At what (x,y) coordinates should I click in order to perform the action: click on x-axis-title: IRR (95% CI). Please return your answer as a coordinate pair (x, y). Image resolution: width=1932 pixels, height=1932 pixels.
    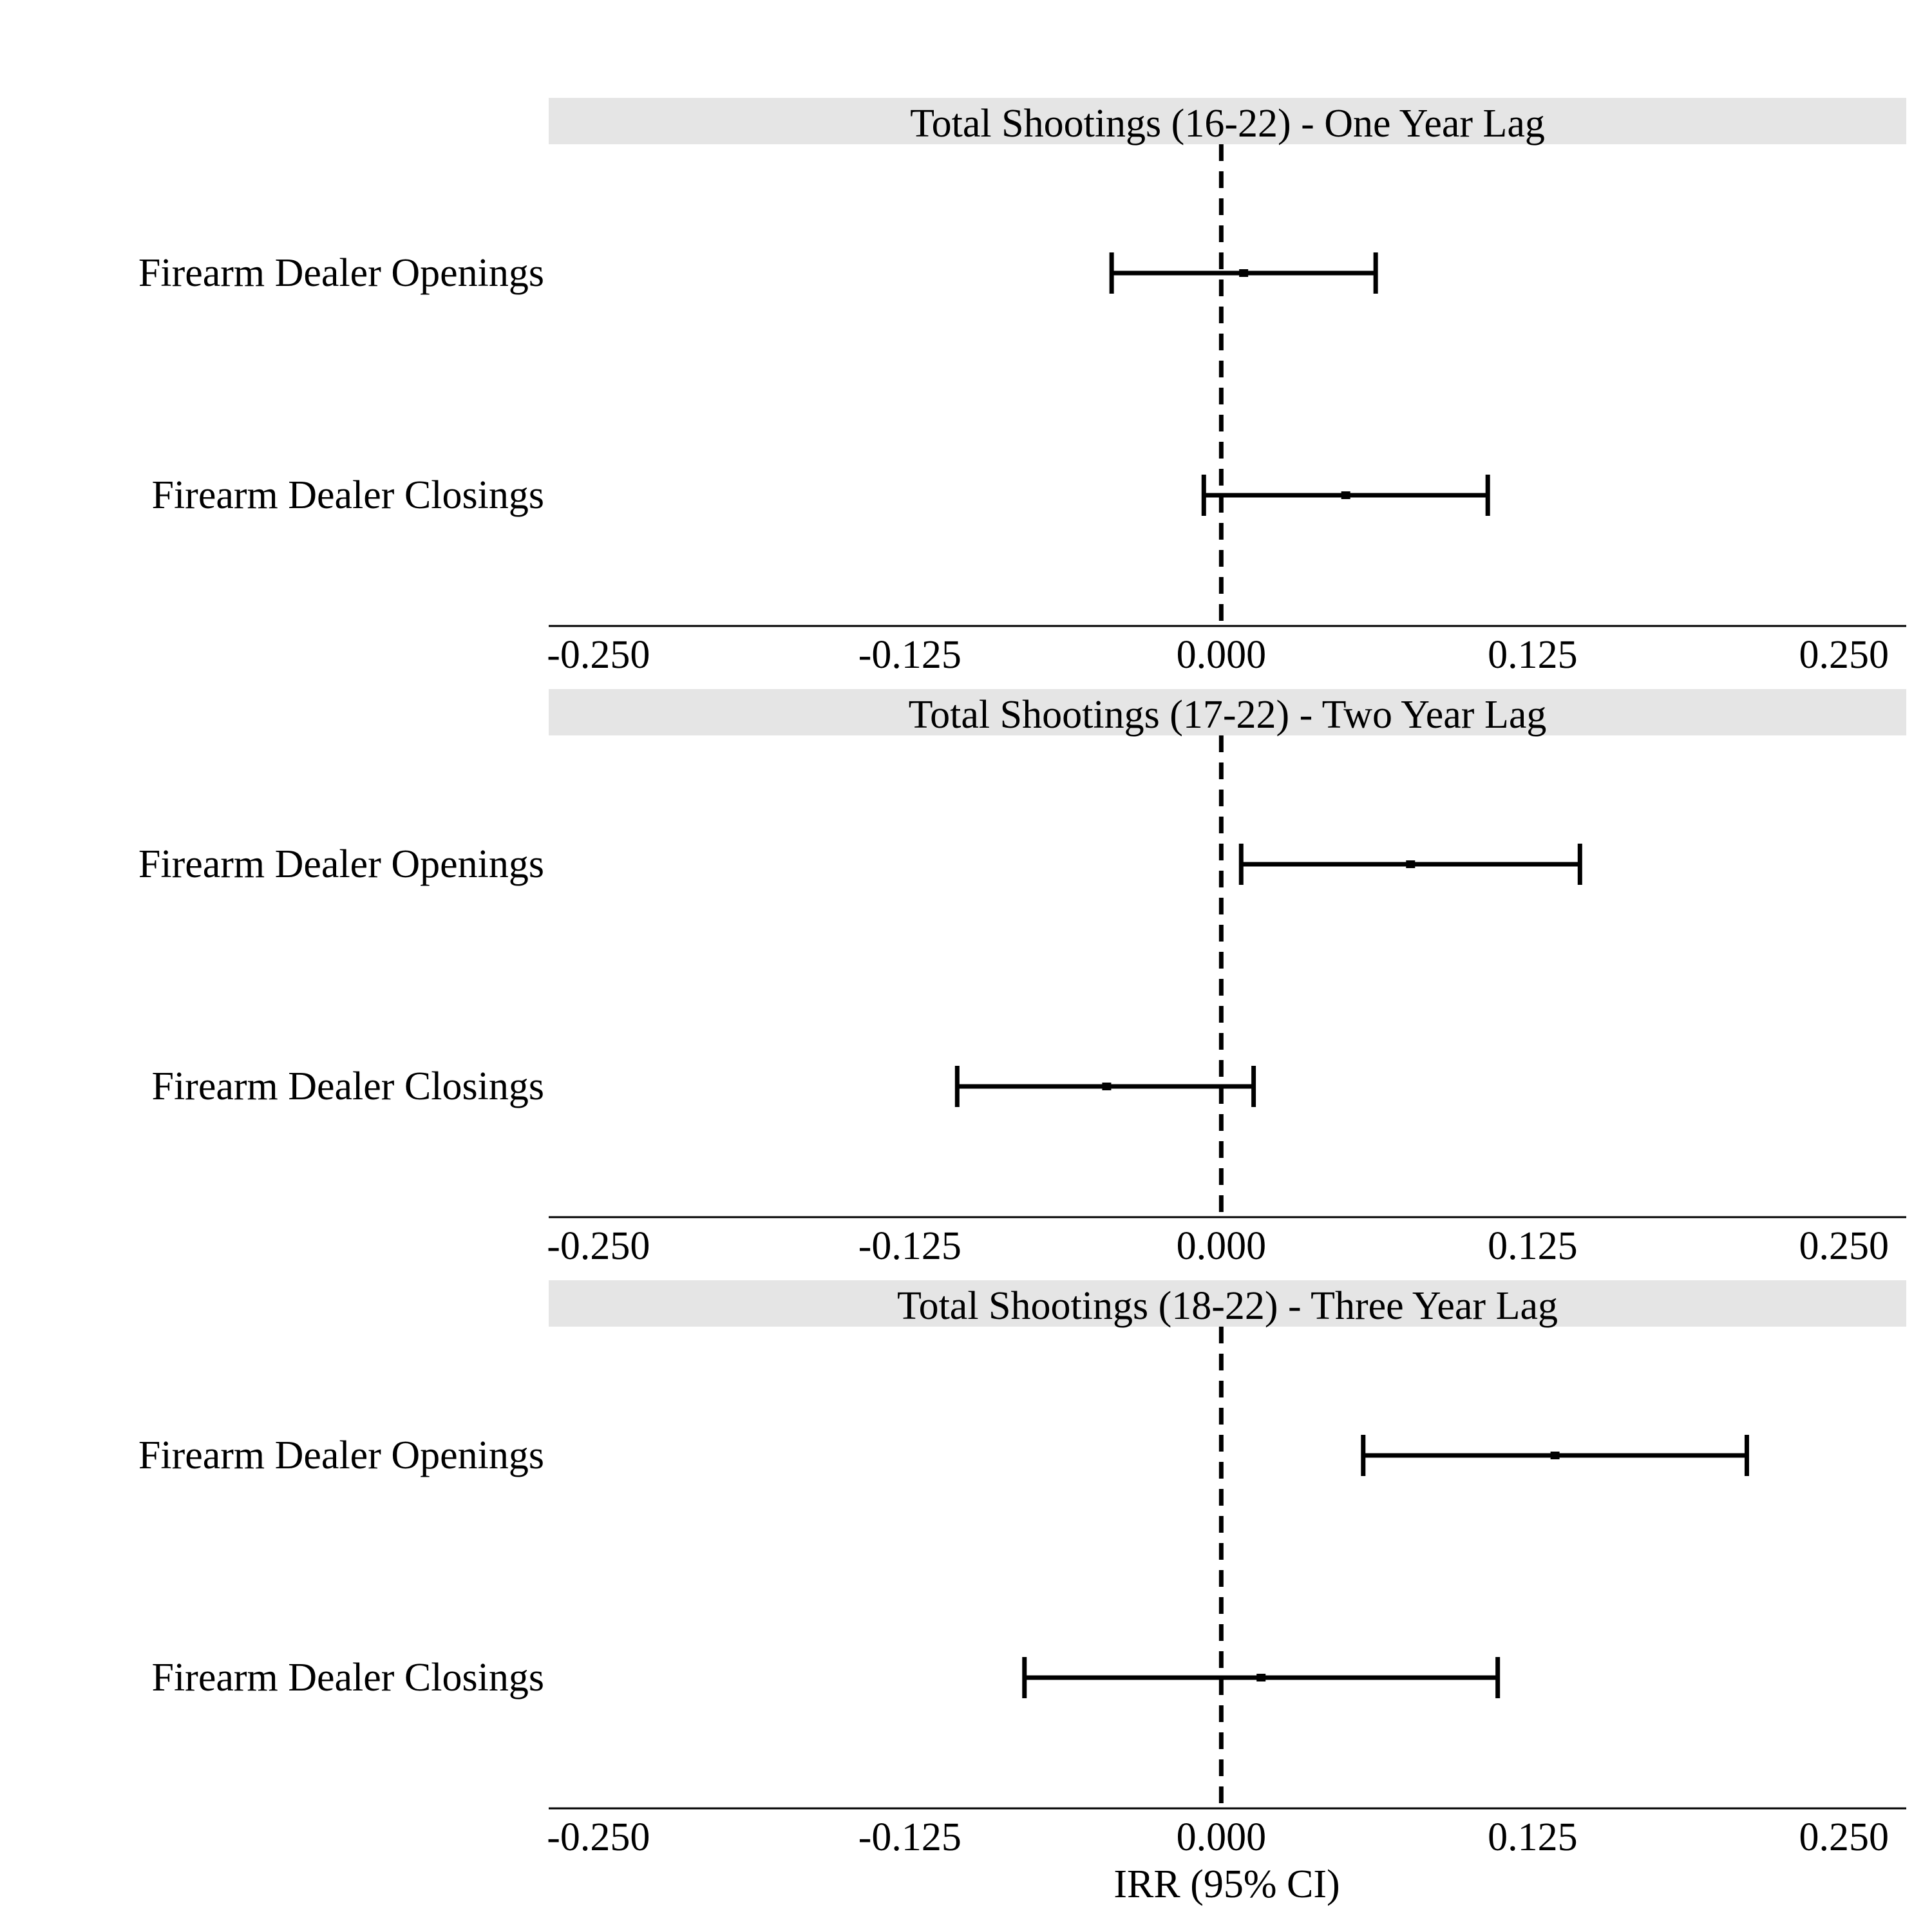
    Looking at the image, I should click on (1226, 1884).